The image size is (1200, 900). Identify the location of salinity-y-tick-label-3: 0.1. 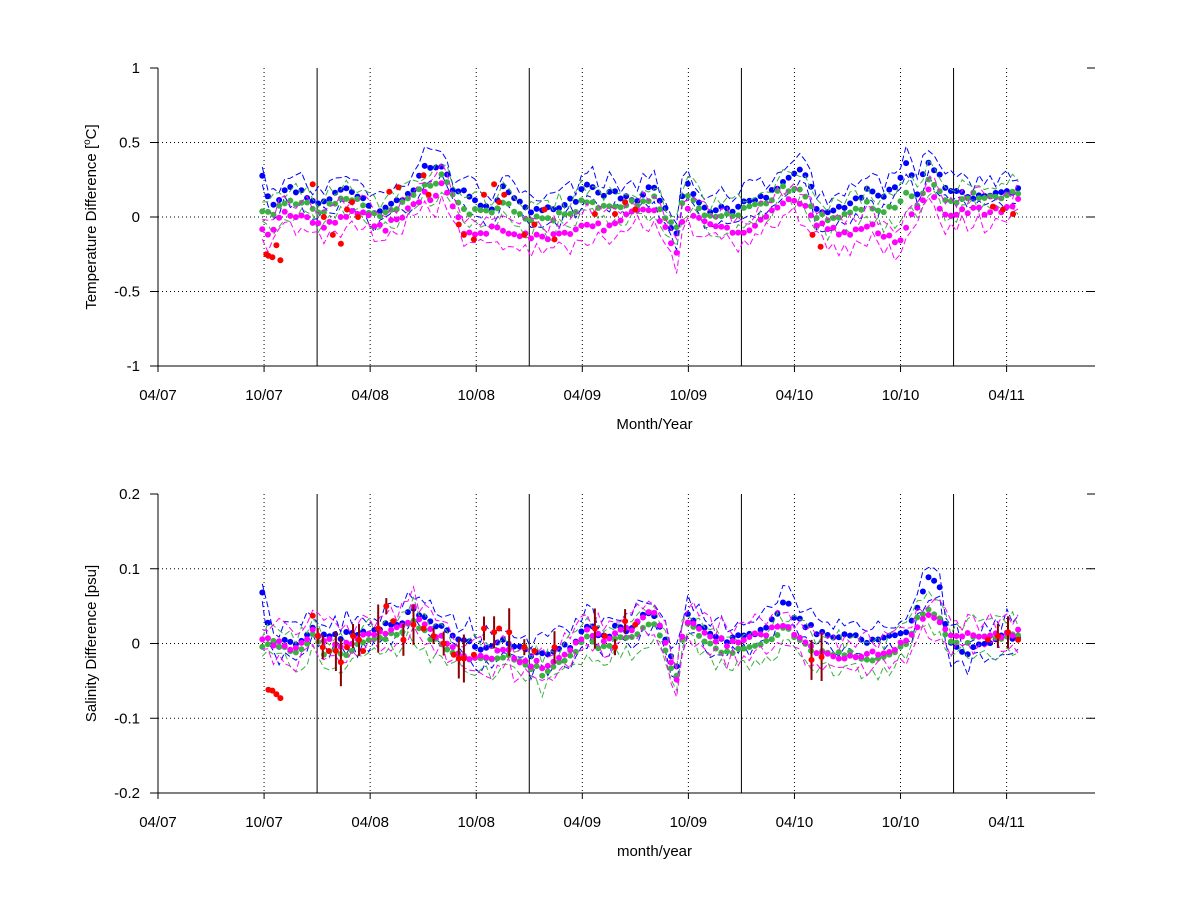
(129, 569).